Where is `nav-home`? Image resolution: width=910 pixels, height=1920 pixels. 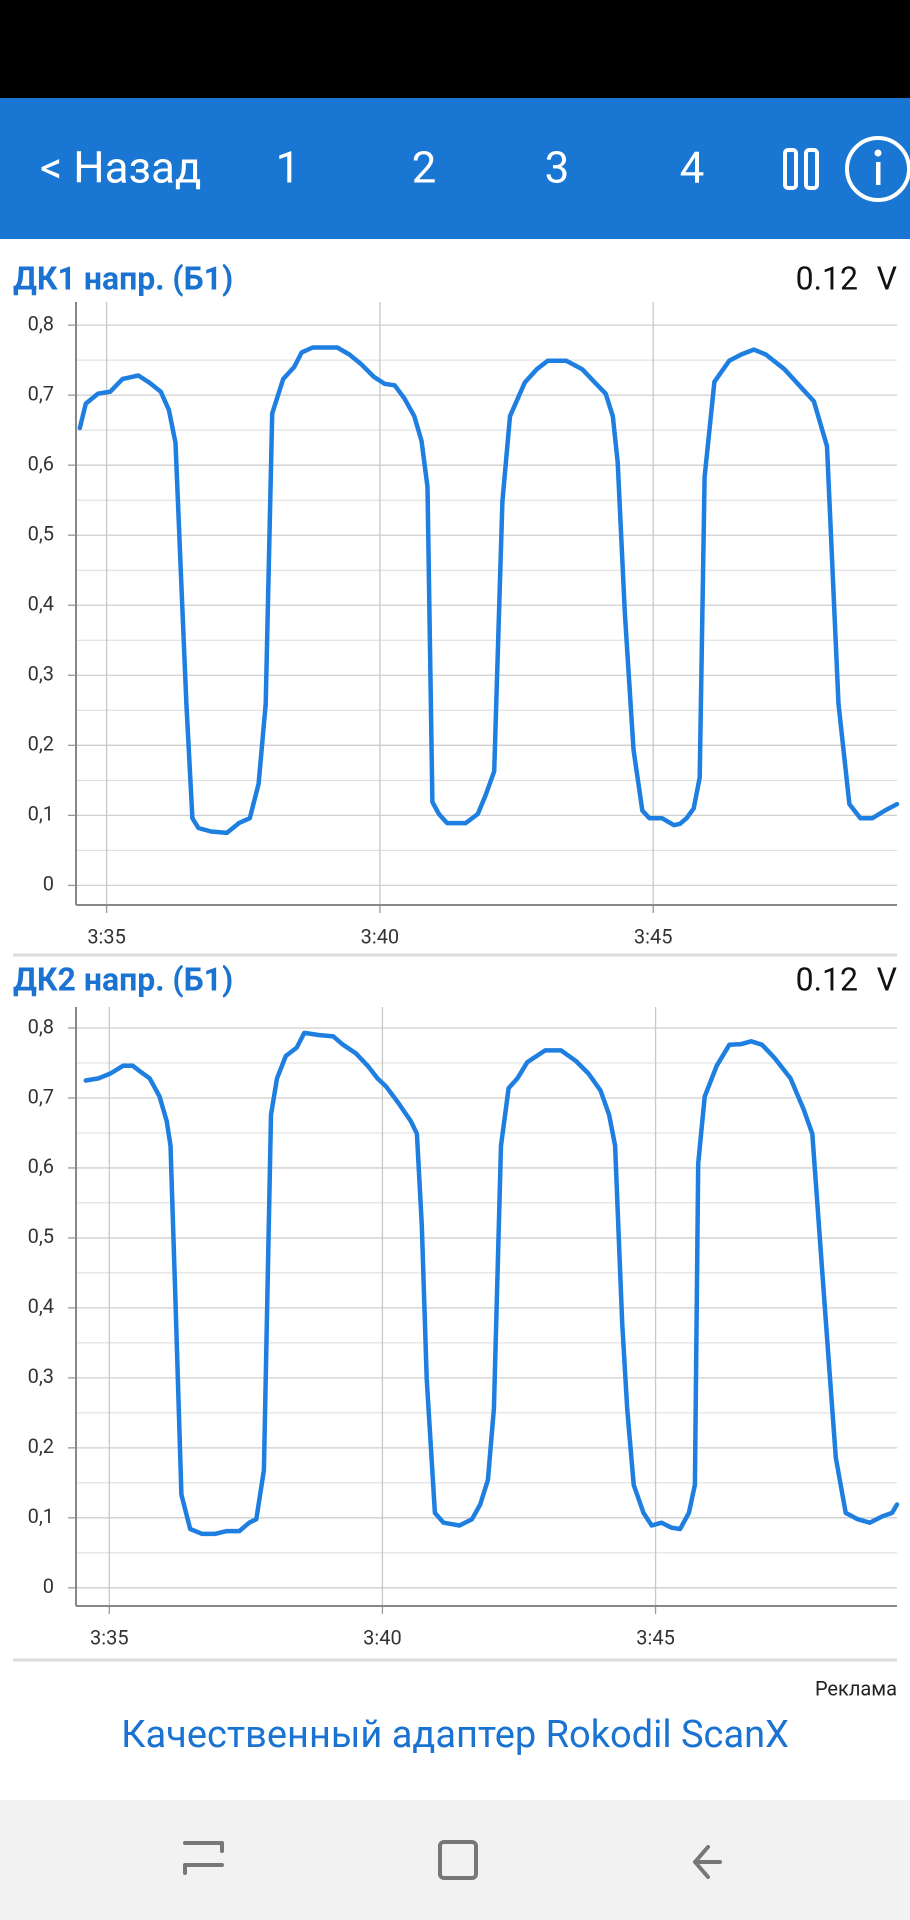 nav-home is located at coordinates (458, 1860).